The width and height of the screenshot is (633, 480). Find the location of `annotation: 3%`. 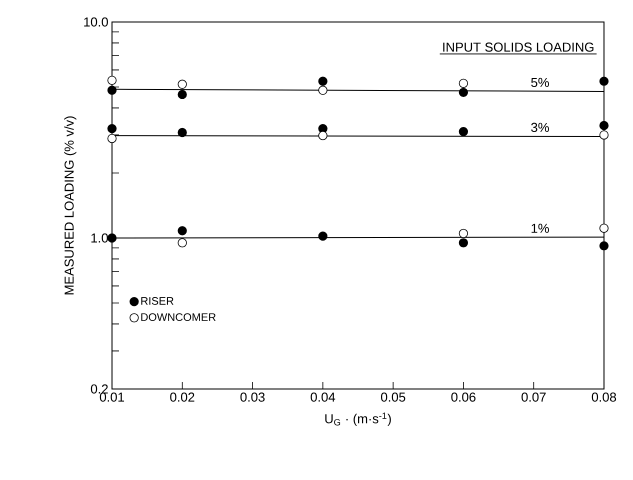

annotation: 3% is located at coordinates (540, 127).